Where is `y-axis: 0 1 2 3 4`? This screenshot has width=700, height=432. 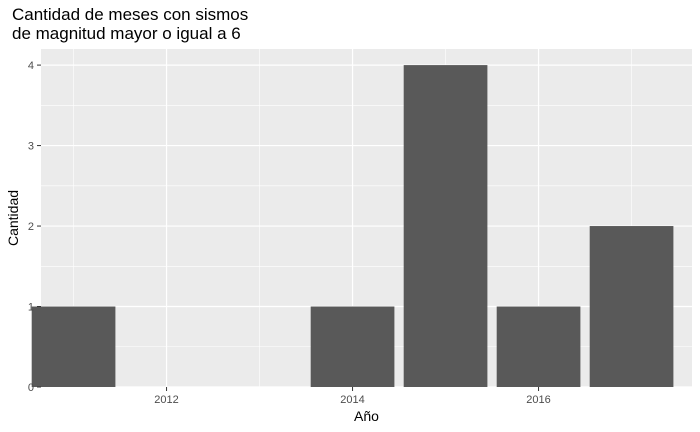 y-axis: 0 1 2 3 4 is located at coordinates (34, 227).